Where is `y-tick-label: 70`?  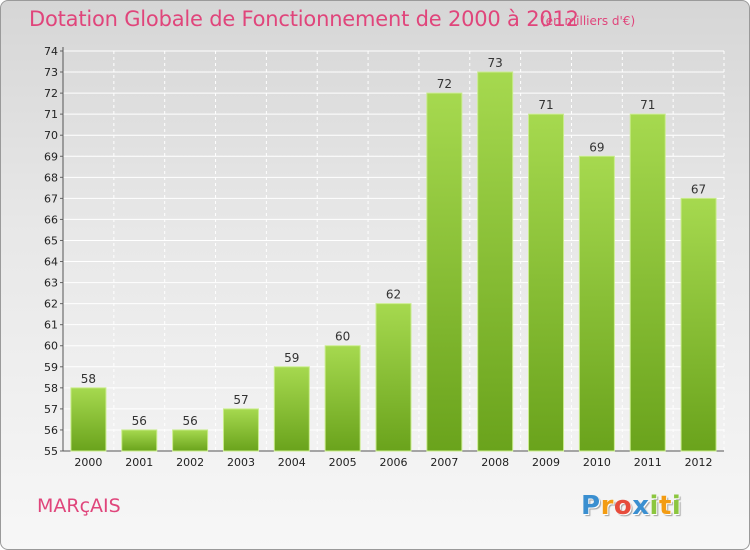 y-tick-label: 70 is located at coordinates (51, 135).